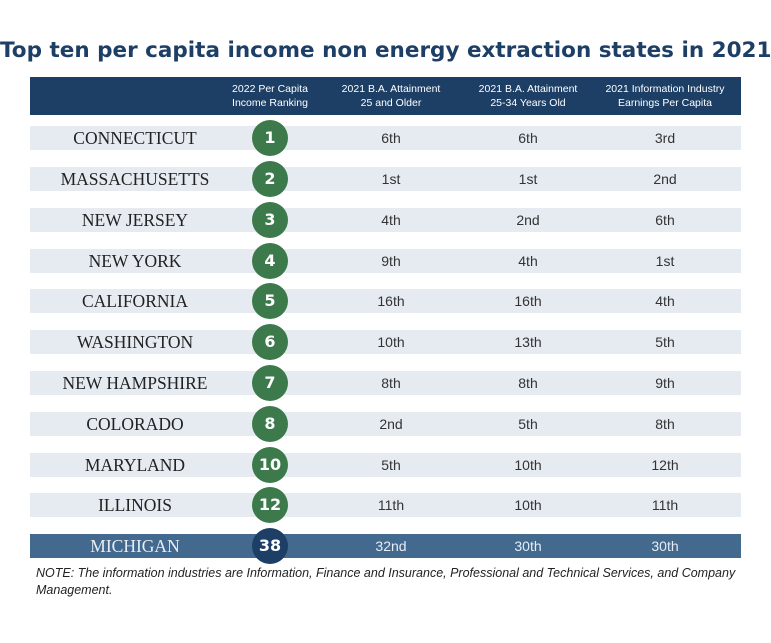 The width and height of the screenshot is (771, 643). What do you see at coordinates (665, 138) in the screenshot?
I see `info-earnings-value: 3rd` at bounding box center [665, 138].